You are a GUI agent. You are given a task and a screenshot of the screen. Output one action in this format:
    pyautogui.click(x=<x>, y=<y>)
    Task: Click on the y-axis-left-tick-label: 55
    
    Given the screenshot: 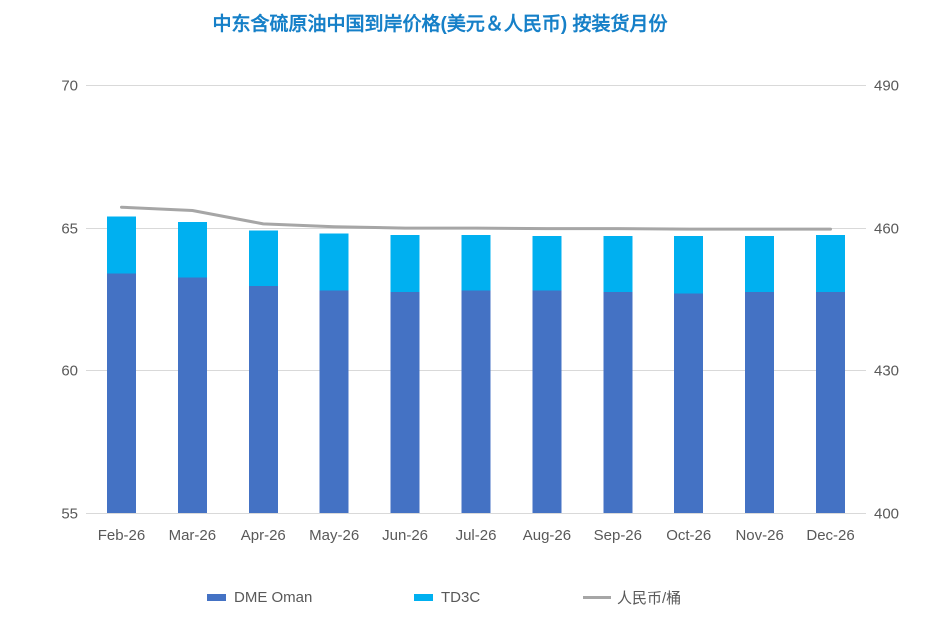 What is the action you would take?
    pyautogui.click(x=69, y=514)
    